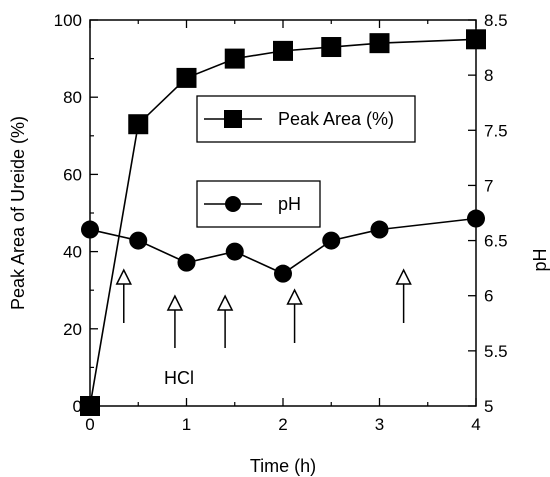 The height and width of the screenshot is (477, 550). What do you see at coordinates (233, 204) in the screenshot?
I see `legend-ph-marker` at bounding box center [233, 204].